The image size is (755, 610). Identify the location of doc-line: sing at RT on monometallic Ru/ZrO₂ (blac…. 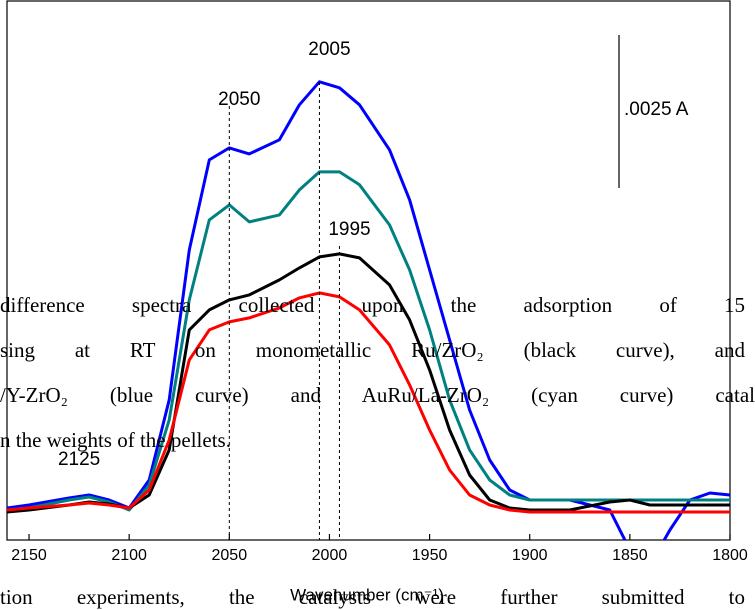
(372, 350).